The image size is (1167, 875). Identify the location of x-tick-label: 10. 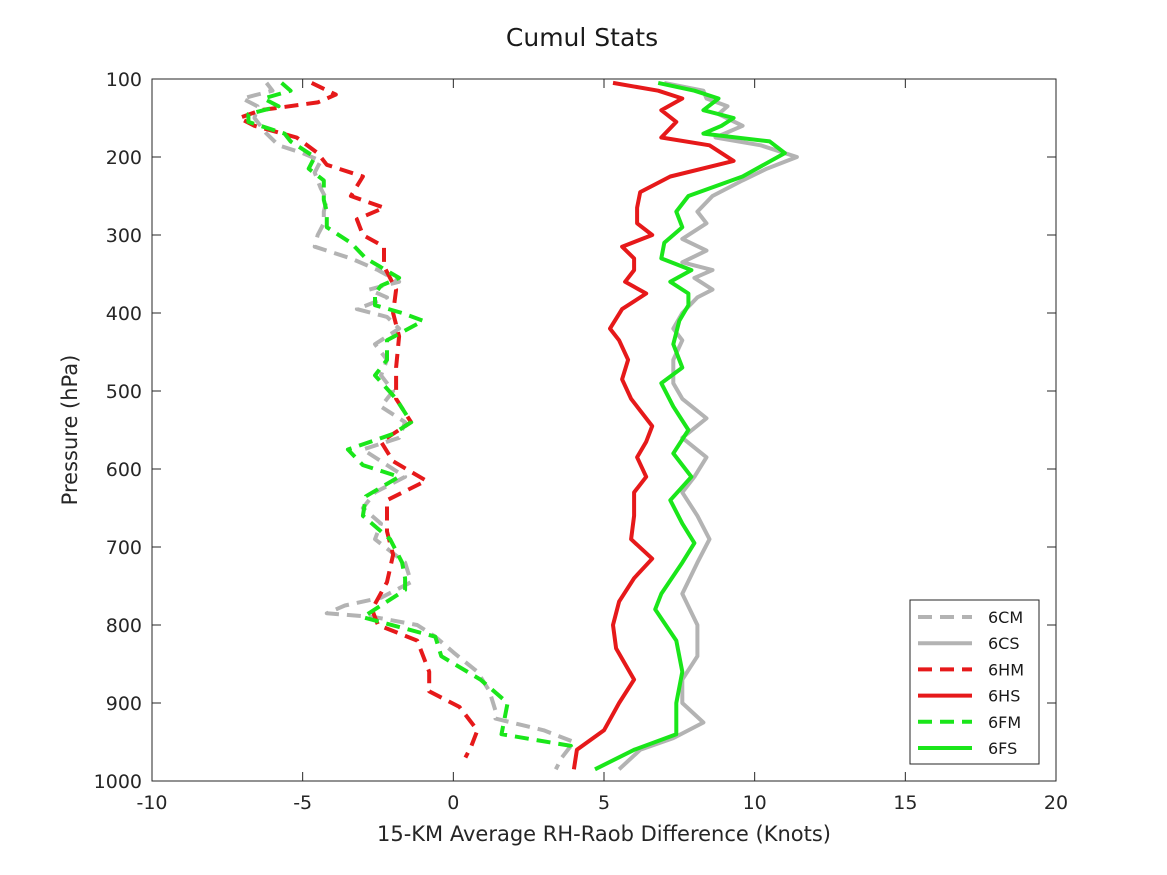
(755, 803).